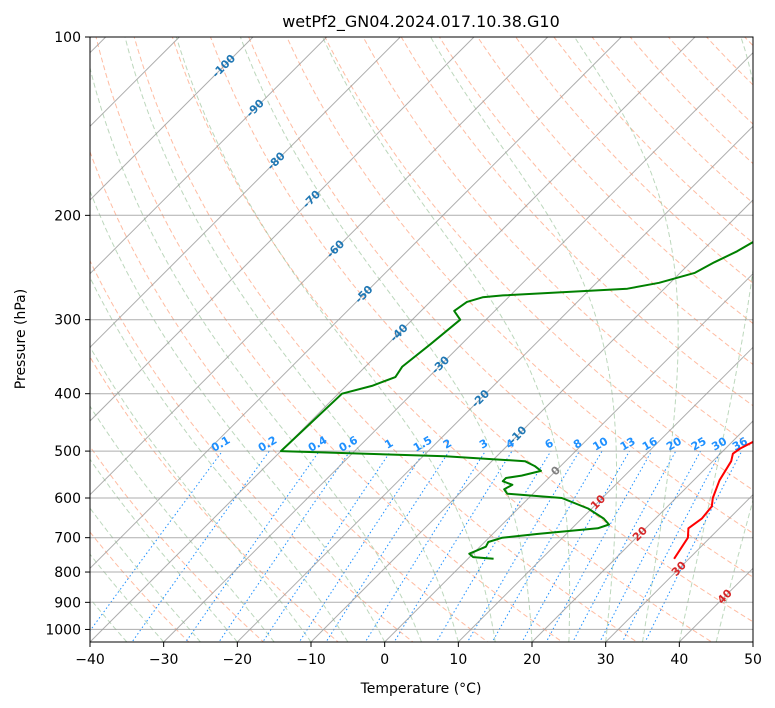 The width and height of the screenshot is (775, 708). What do you see at coordinates (549, 443) in the screenshot?
I see `mixing-ratio-label: 6` at bounding box center [549, 443].